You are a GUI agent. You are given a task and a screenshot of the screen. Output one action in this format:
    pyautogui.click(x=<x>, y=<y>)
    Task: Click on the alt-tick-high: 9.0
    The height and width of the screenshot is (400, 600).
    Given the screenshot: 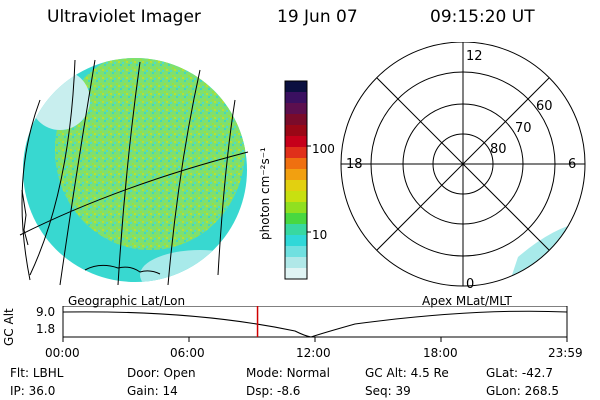 What is the action you would take?
    pyautogui.click(x=46, y=312)
    